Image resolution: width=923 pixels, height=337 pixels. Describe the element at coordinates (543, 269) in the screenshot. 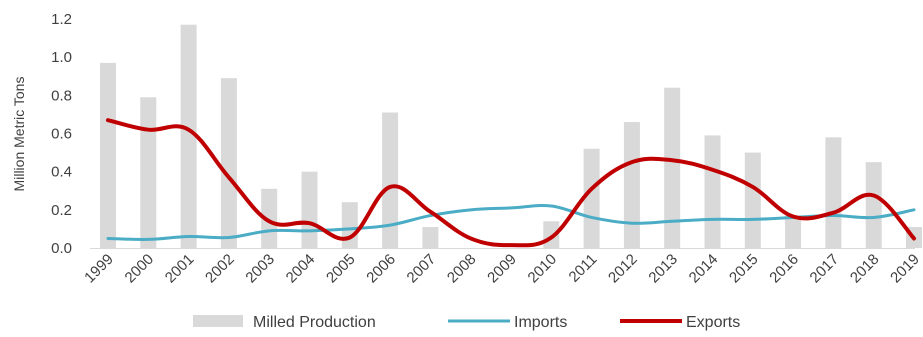

I see `x-tick-label: 2010` at that location.